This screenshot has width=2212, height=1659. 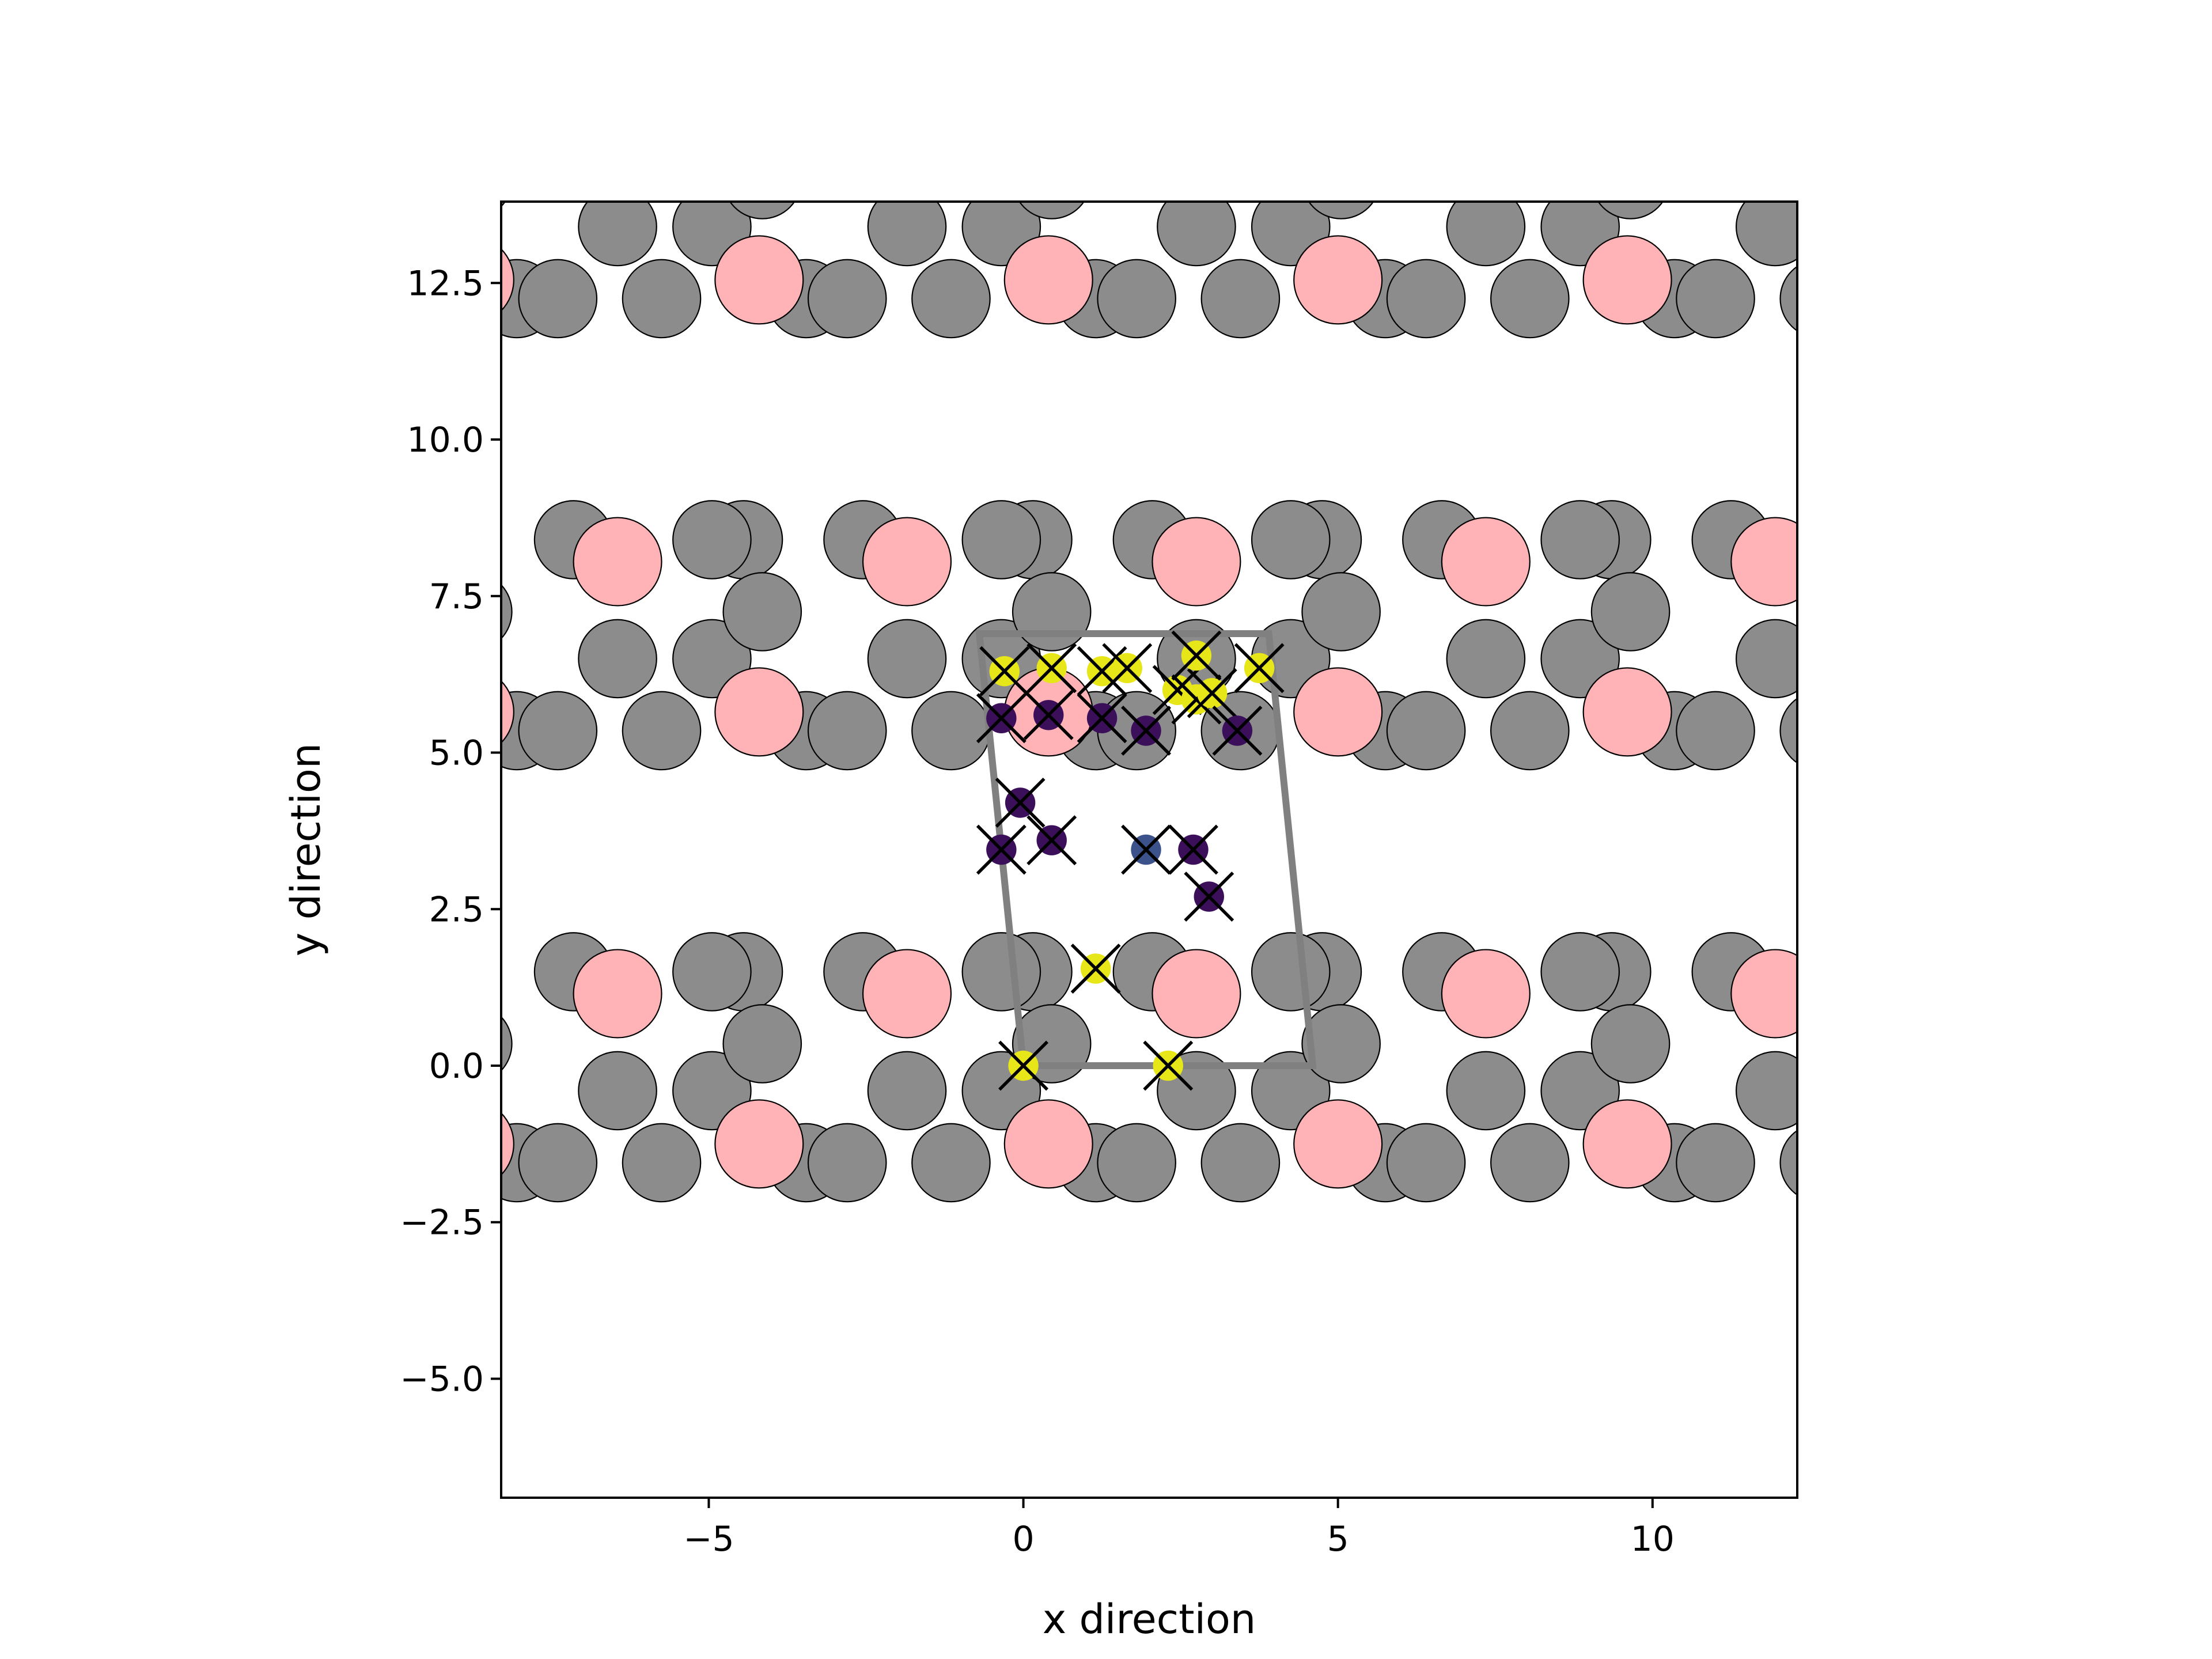 I want to click on x-axis-label: x direction, so click(x=1149, y=1619).